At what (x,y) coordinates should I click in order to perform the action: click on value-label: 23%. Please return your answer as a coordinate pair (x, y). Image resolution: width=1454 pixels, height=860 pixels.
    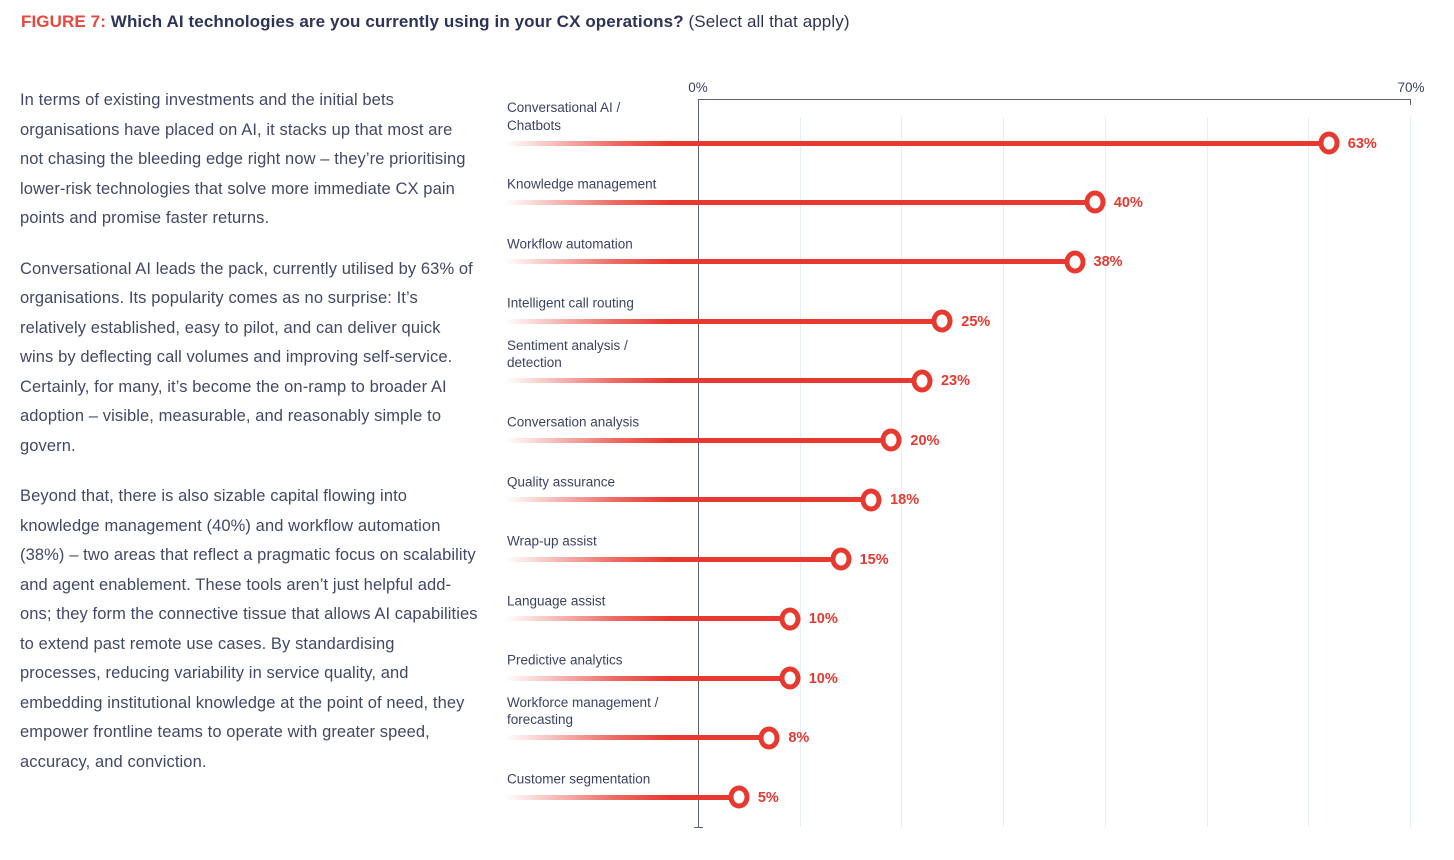
    Looking at the image, I should click on (955, 381).